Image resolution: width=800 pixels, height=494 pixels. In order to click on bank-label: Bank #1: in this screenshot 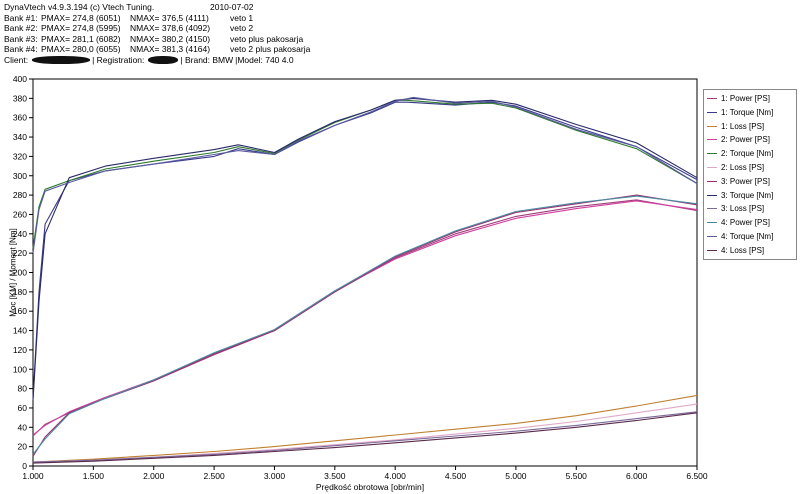, I will do `click(21, 17)`.